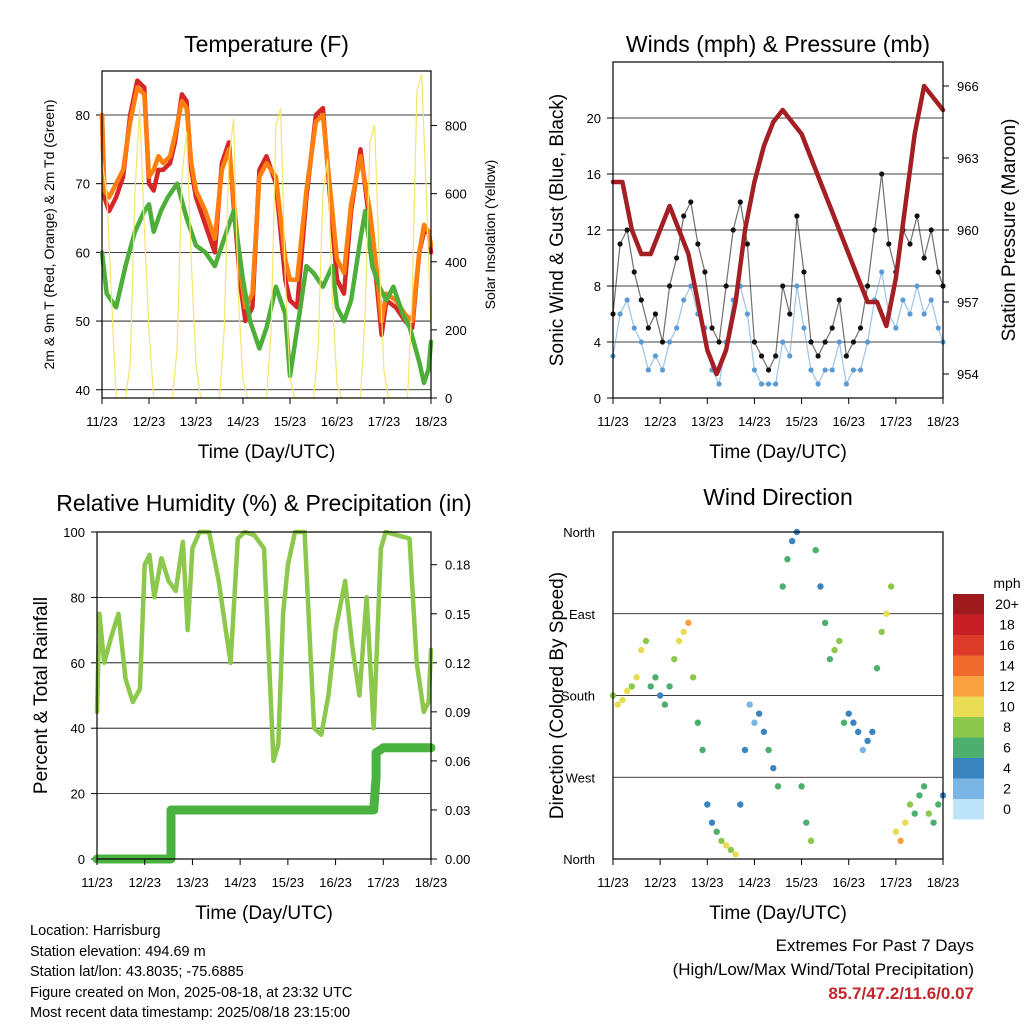 The image size is (1024, 1024). What do you see at coordinates (1009, 230) in the screenshot?
I see `y-right-axis-label: Station Pressure (Maroon)` at bounding box center [1009, 230].